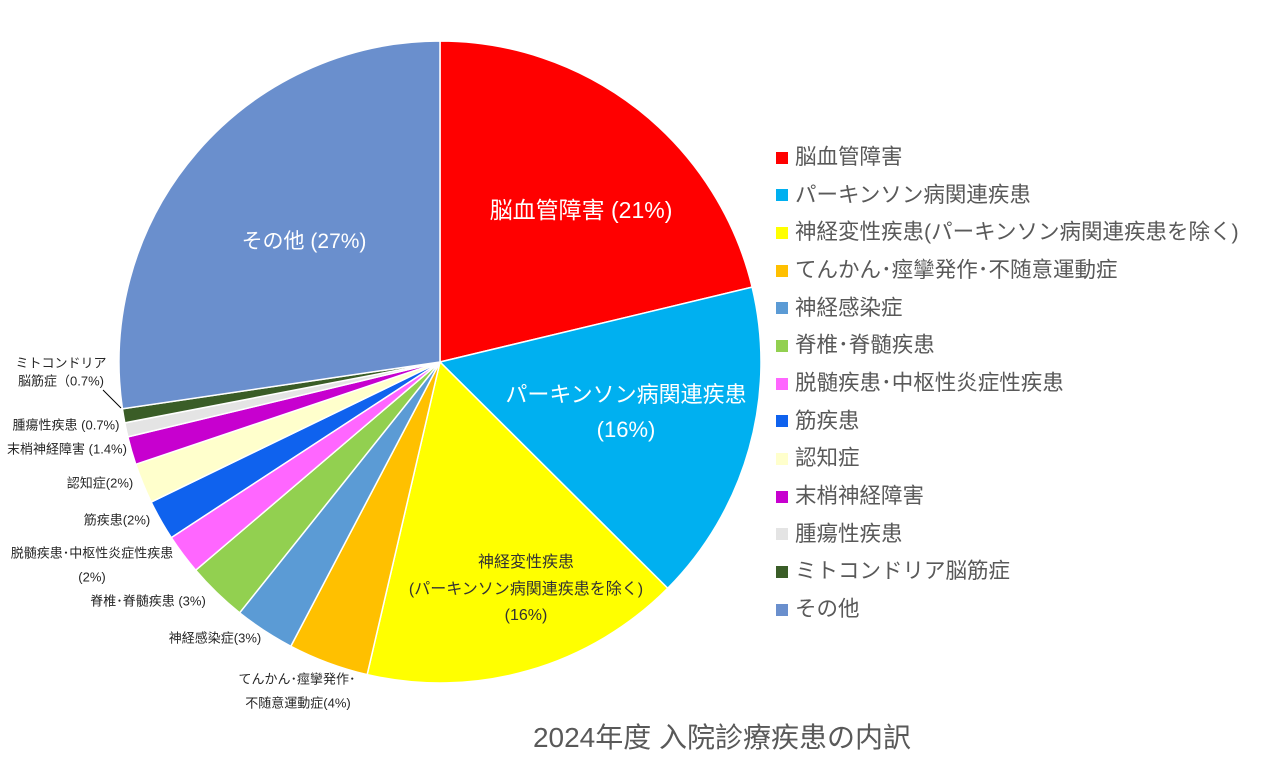 The image size is (1272, 777). I want to click on data-label-neurodegenerative: 神経変性疾患 (パーキンソン病関連疾患を除く) (16%), so click(526, 588).